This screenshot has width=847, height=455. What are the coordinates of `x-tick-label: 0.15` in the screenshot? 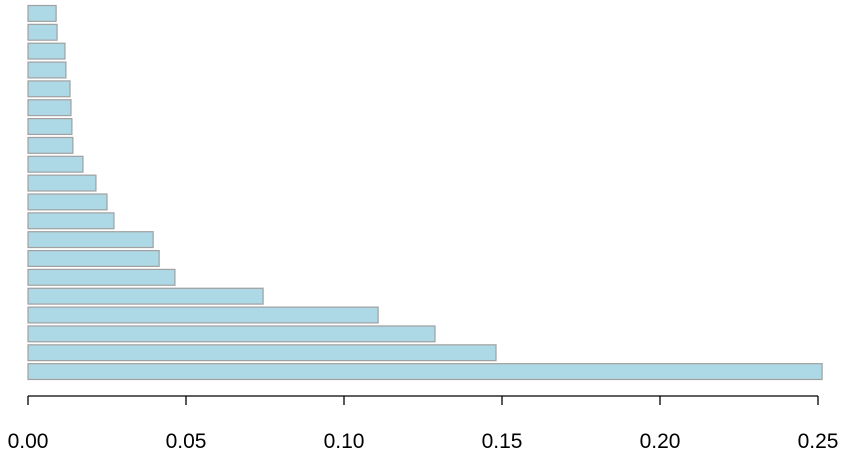 It's located at (502, 441).